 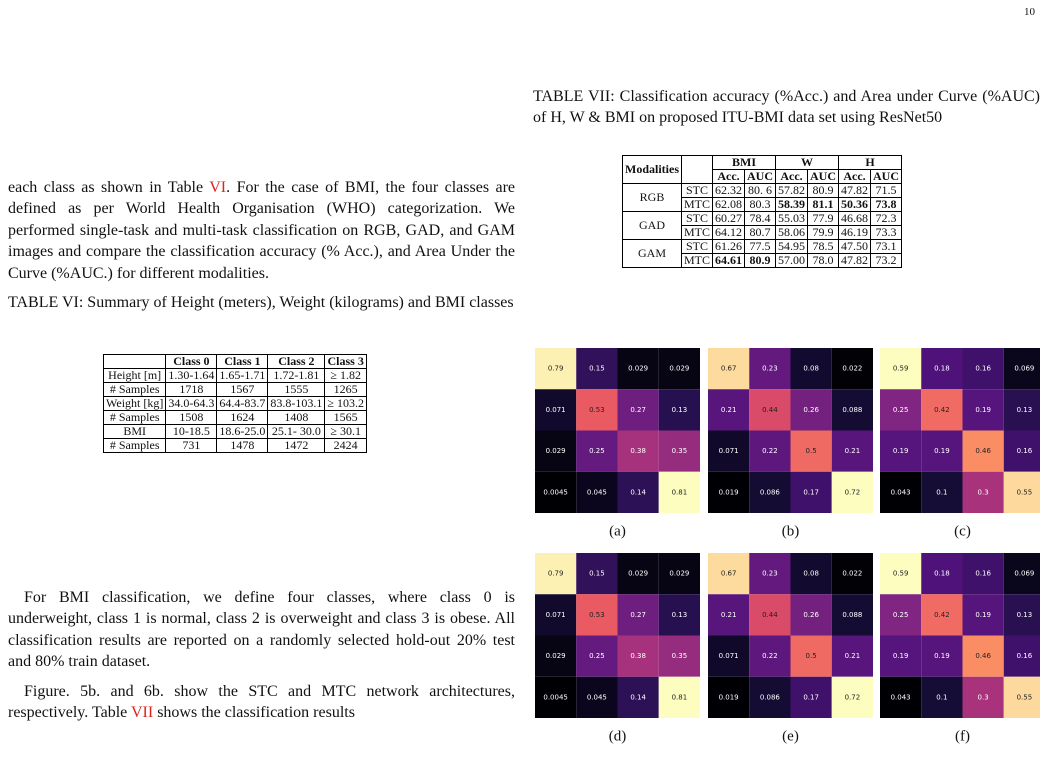 I want to click on table-cell: 1718, so click(x=191, y=389).